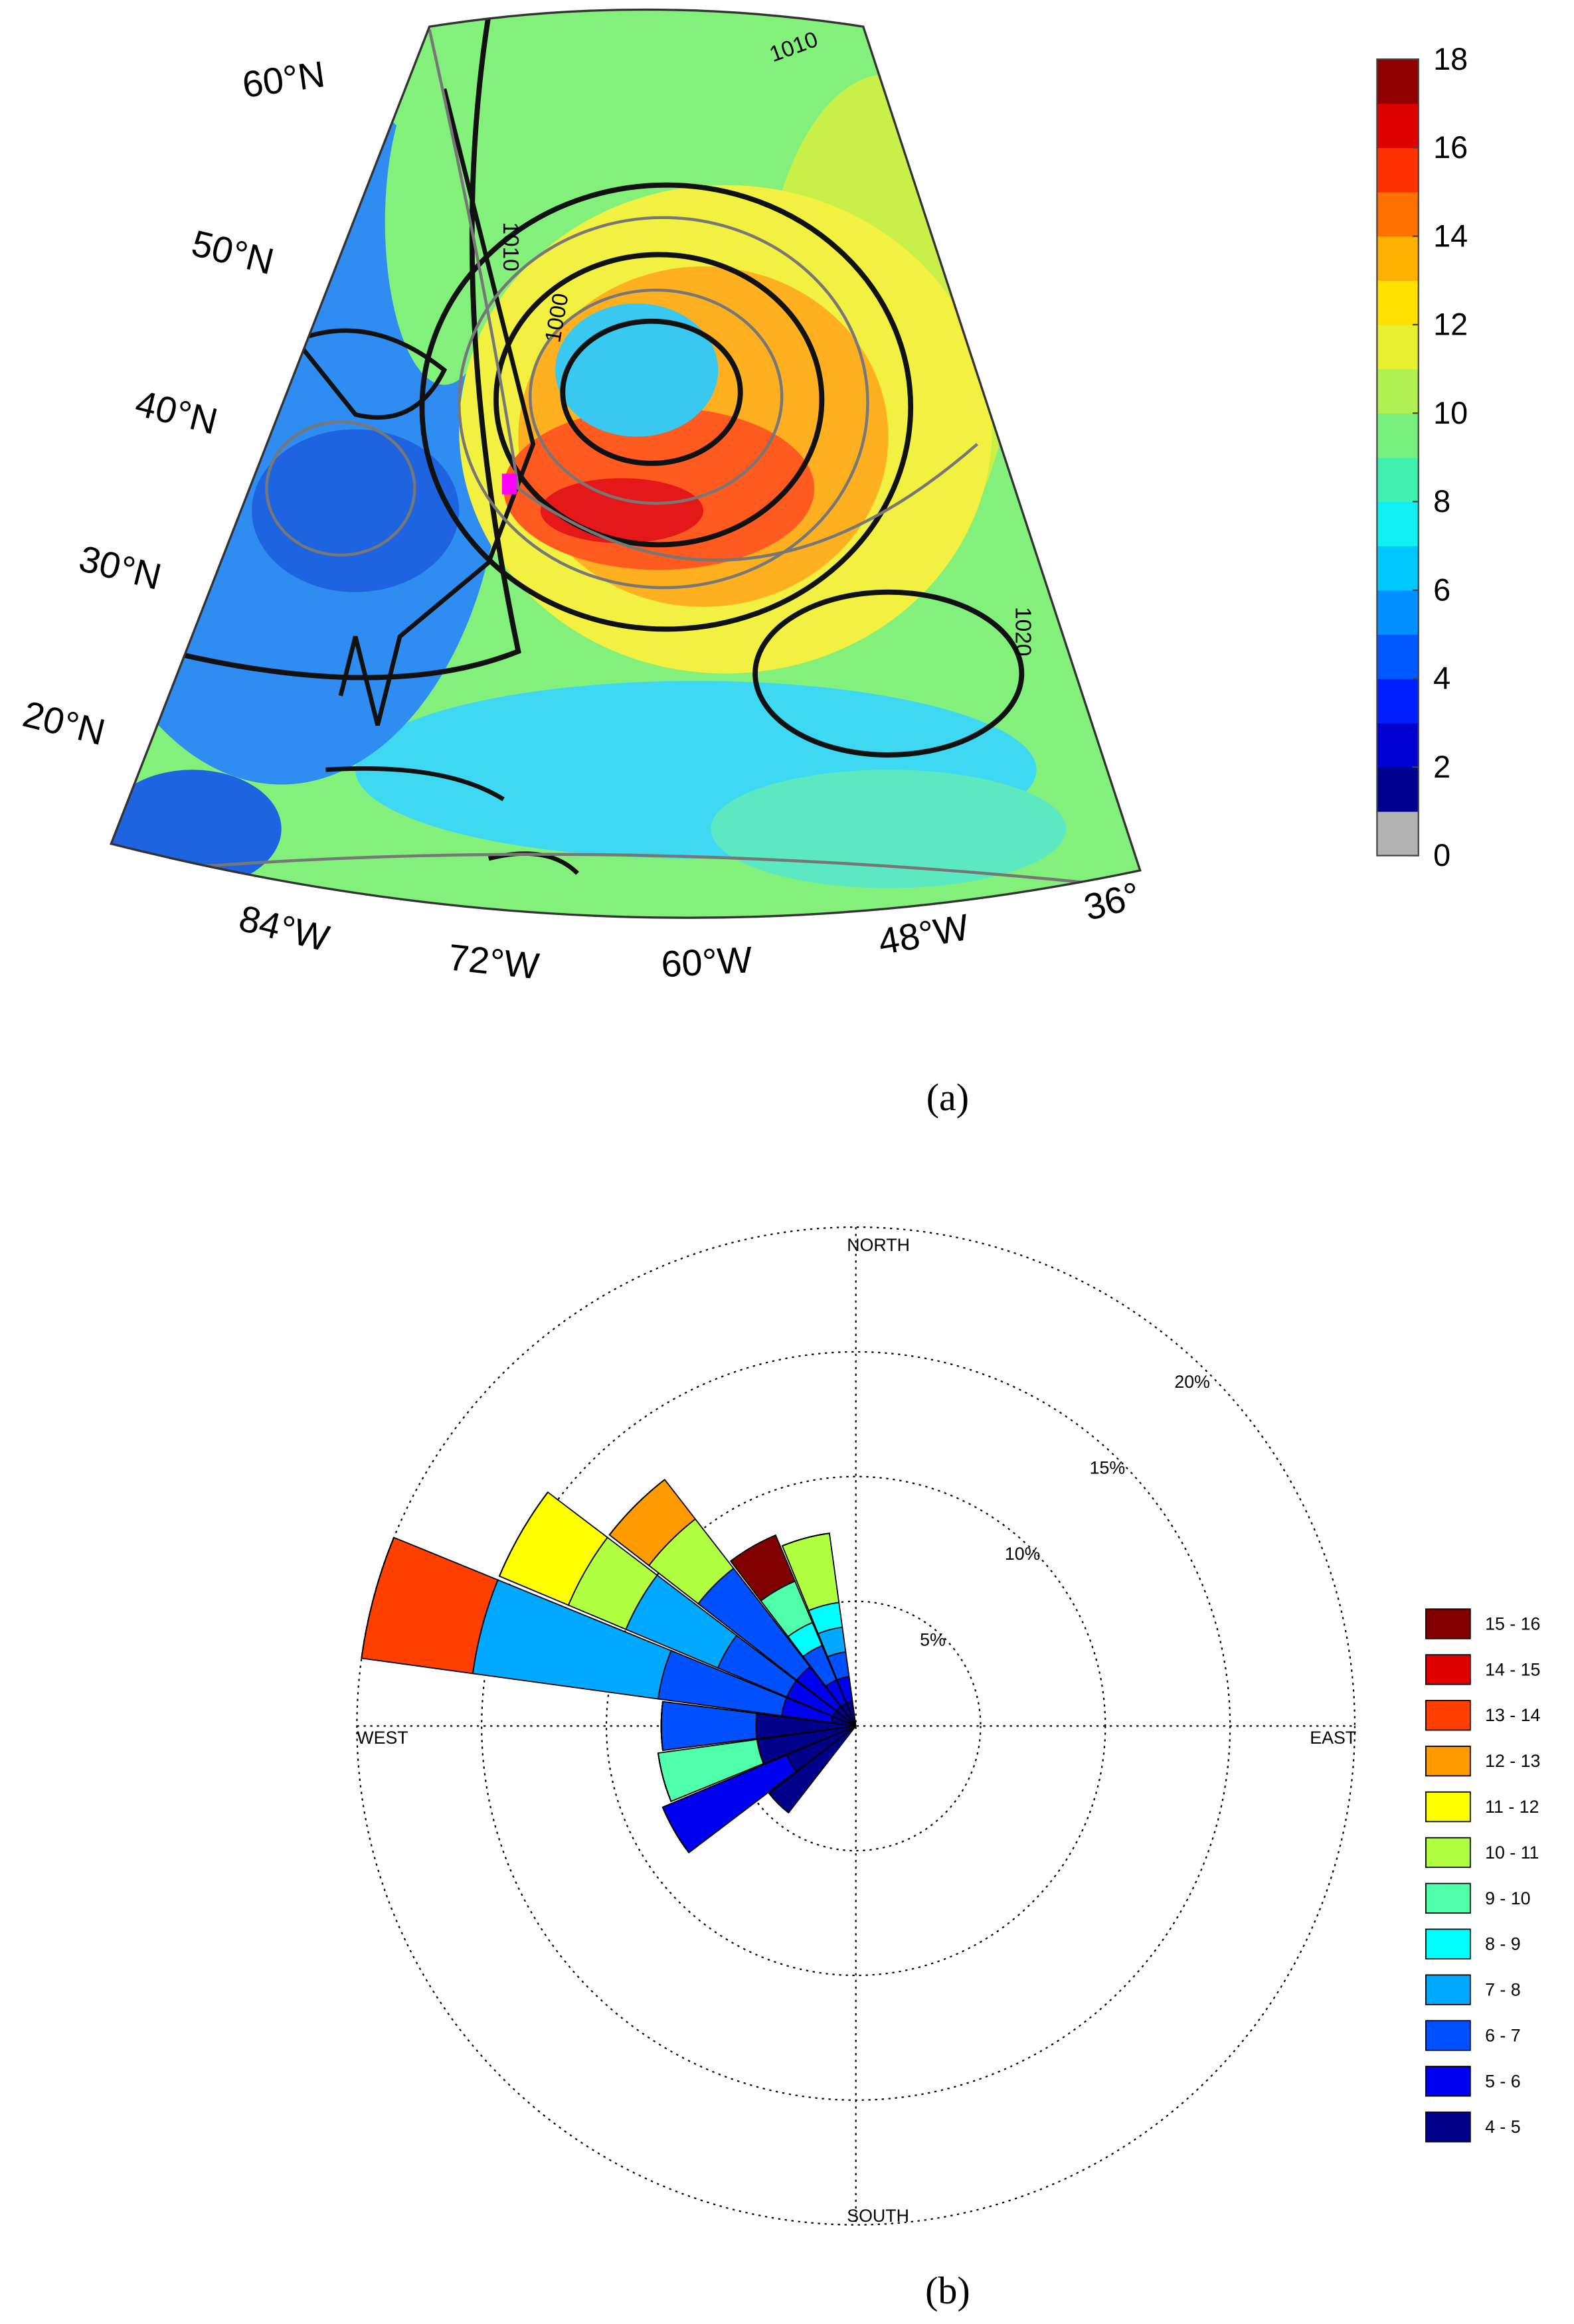 This screenshot has width=1574, height=2324. Describe the element at coordinates (1441, 679) in the screenshot. I see `colorbar-tick-label: 4` at that location.